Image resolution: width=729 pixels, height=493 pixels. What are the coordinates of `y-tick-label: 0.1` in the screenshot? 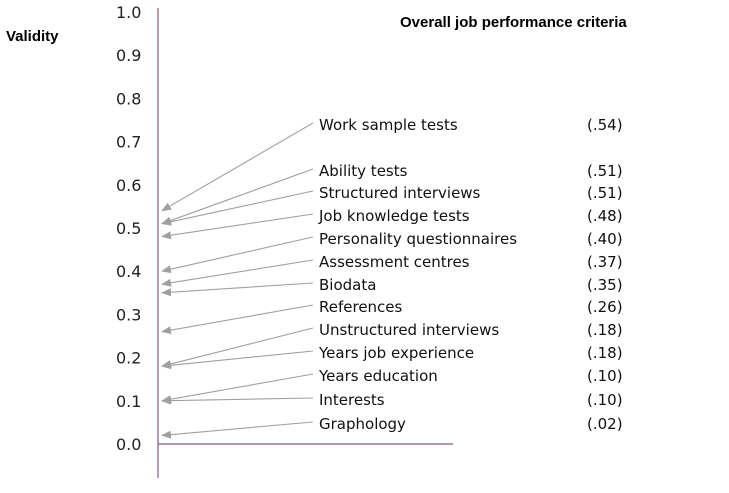 It's located at (128, 401).